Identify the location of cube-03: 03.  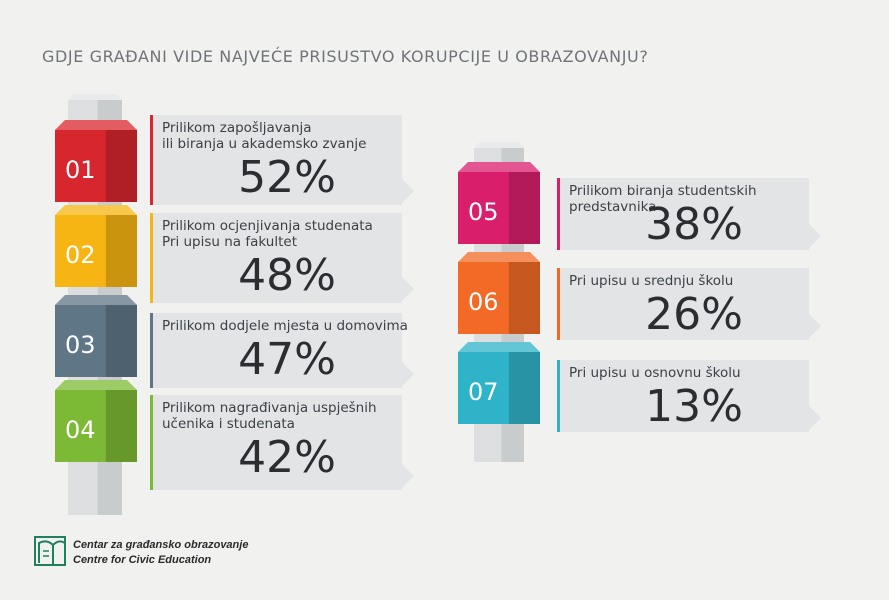
(96, 336).